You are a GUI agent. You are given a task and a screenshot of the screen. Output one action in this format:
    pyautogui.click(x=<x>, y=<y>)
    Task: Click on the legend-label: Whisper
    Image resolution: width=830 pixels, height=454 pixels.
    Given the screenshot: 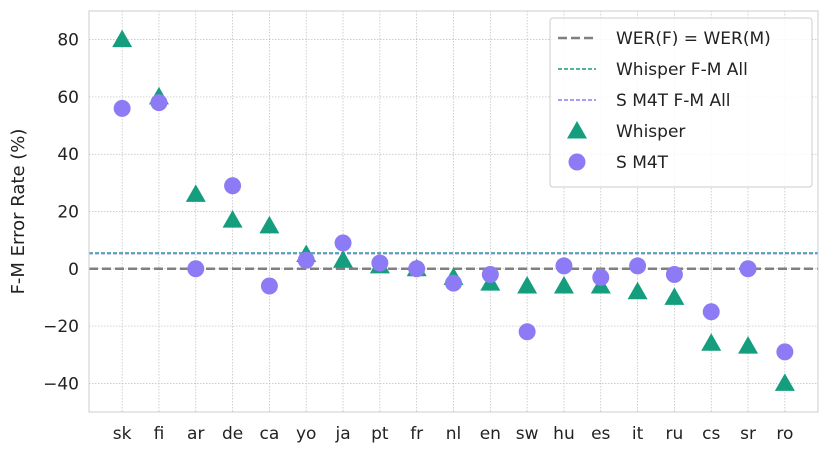 What is the action you would take?
    pyautogui.click(x=650, y=132)
    